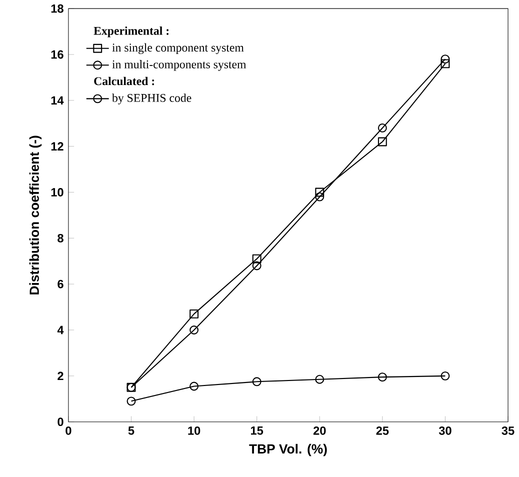 Image resolution: width=519 pixels, height=477 pixels. I want to click on y-tick-label: 8, so click(61, 238).